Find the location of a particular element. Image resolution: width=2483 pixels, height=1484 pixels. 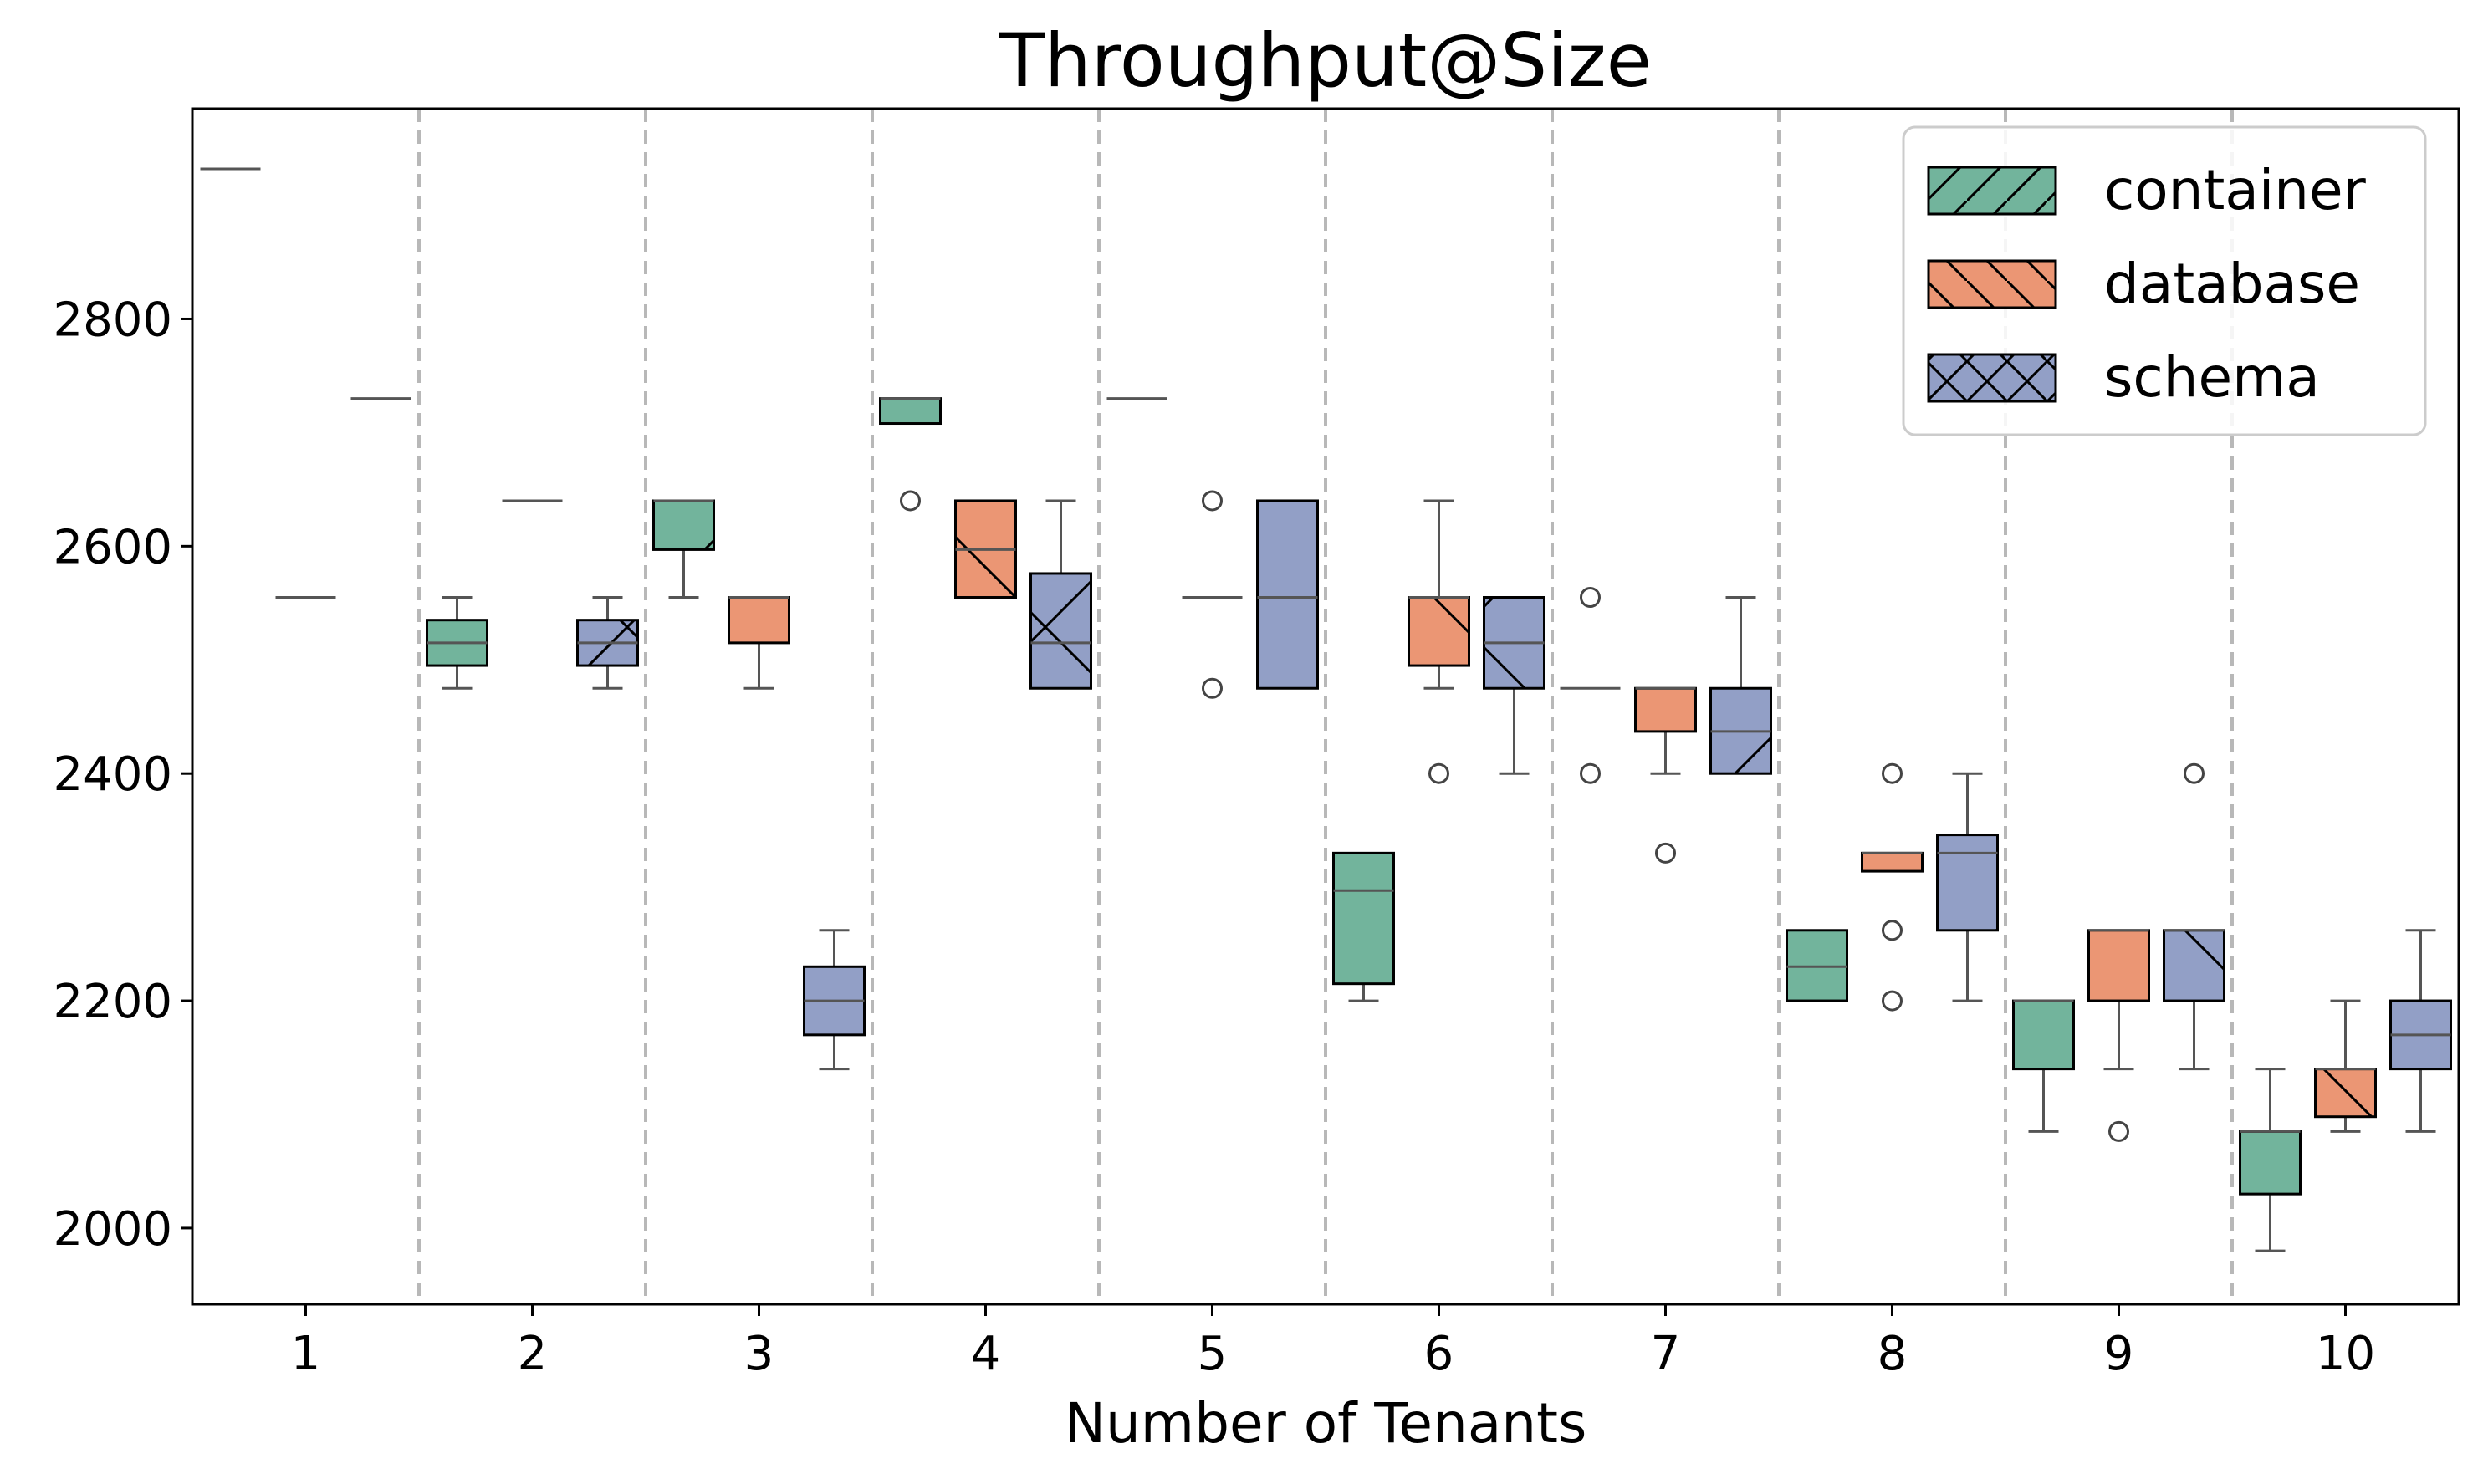

legend-label-database: database is located at coordinates (2232, 284).